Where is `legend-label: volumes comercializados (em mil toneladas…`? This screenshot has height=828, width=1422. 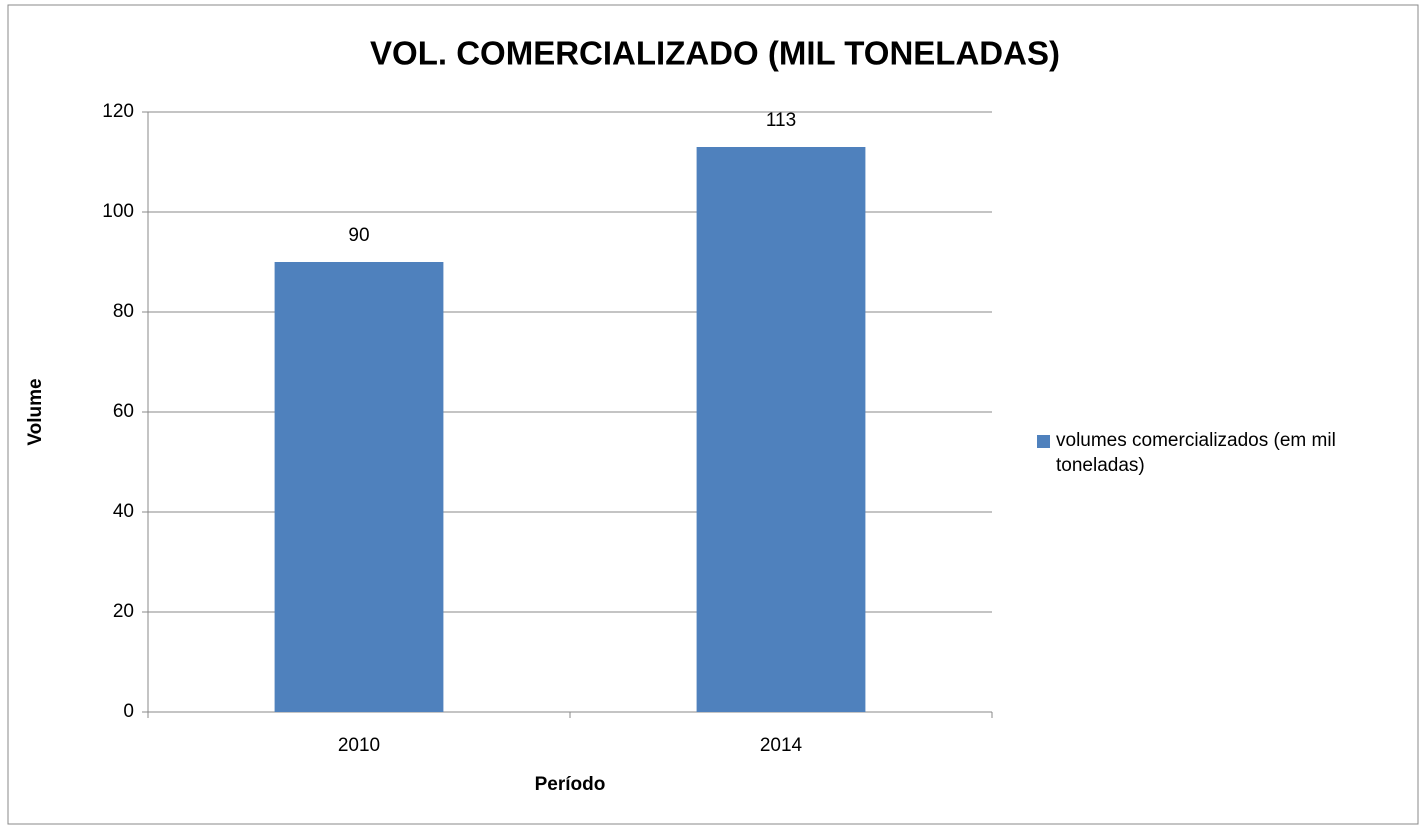 legend-label: volumes comercializados (em mil toneladas… is located at coordinates (1196, 453).